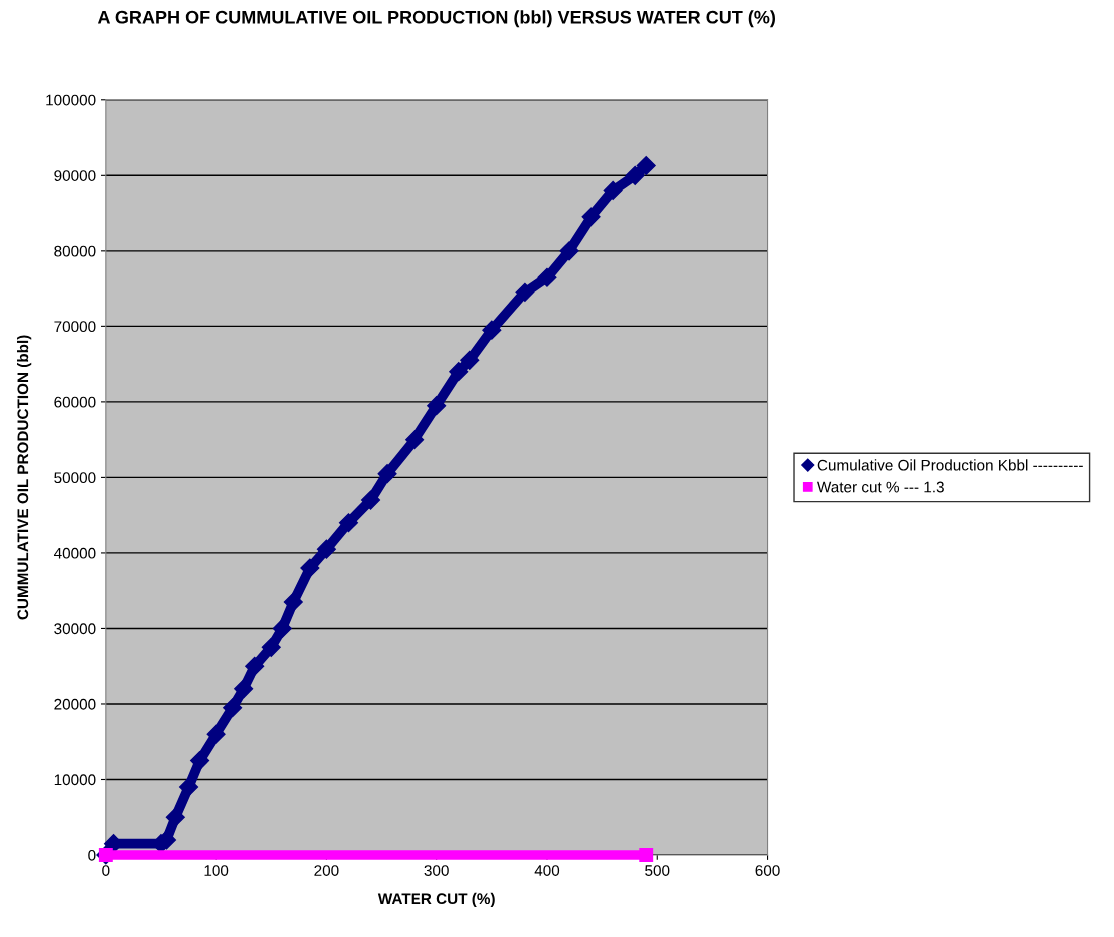 The width and height of the screenshot is (1114, 937). Describe the element at coordinates (216, 870) in the screenshot. I see `x-tick-label: 100` at that location.